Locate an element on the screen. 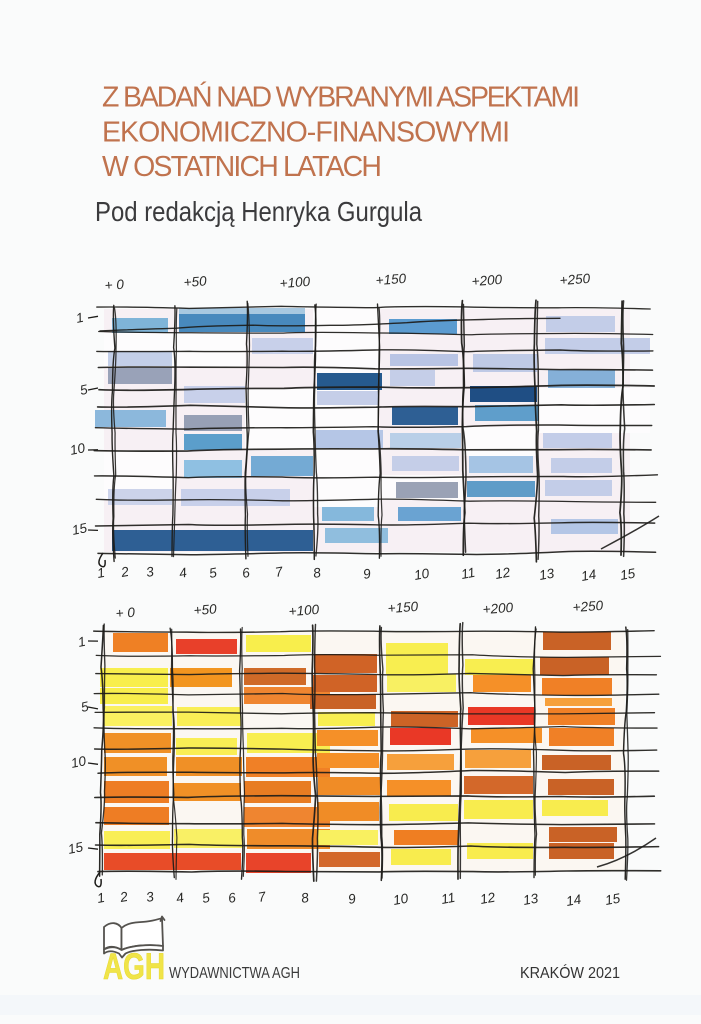 This screenshot has height=1024, width=701. svg-text:Z BADAŃ NAD WYBRANYMI ASPEKTAM: Z BADAŃ NAD WYBRANYMI ASPEKTAMI is located at coordinates (341, 98).